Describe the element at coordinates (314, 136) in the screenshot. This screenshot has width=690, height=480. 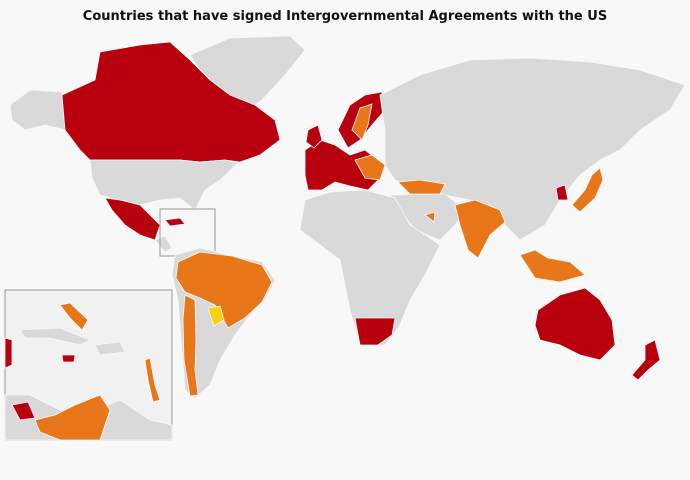
I see `uk-ireland` at that location.